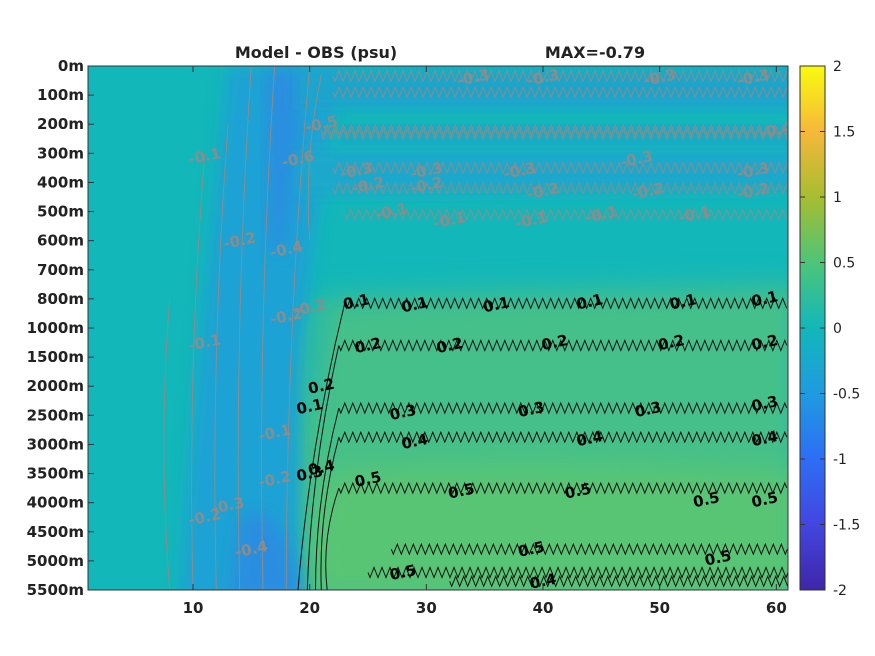  Describe the element at coordinates (60, 153) in the screenshot. I see `y-tick-label: 300m` at that location.